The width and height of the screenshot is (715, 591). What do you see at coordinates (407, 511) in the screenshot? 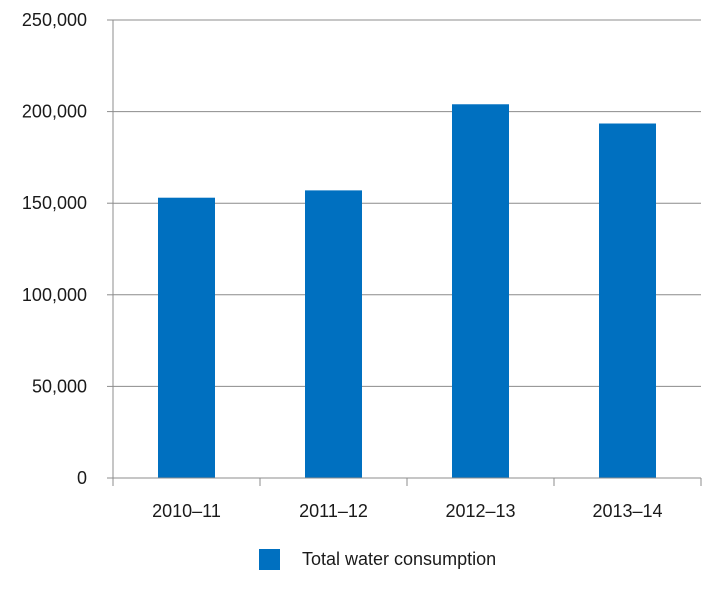
I see `x-tick-labels: 2010–11 2011–12 2012–13 2013–14` at bounding box center [407, 511].